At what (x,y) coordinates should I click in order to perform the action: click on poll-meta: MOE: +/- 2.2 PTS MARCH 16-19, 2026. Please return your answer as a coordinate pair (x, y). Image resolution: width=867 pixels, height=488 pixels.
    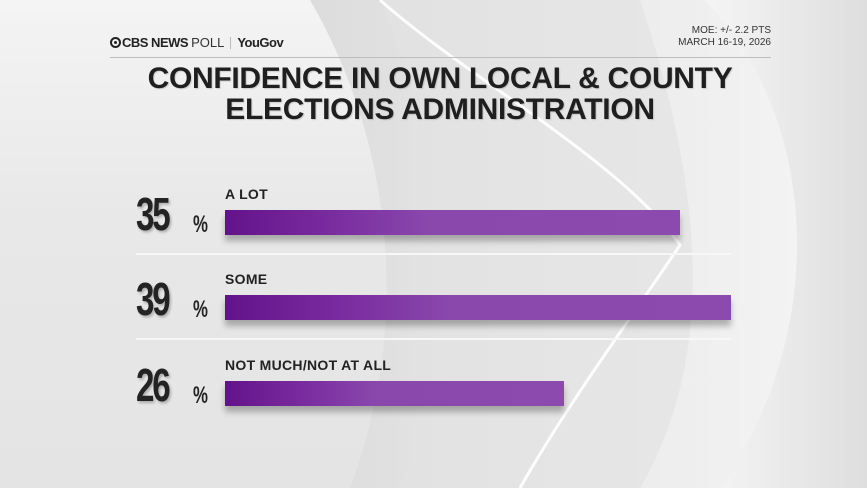
    Looking at the image, I should click on (724, 37).